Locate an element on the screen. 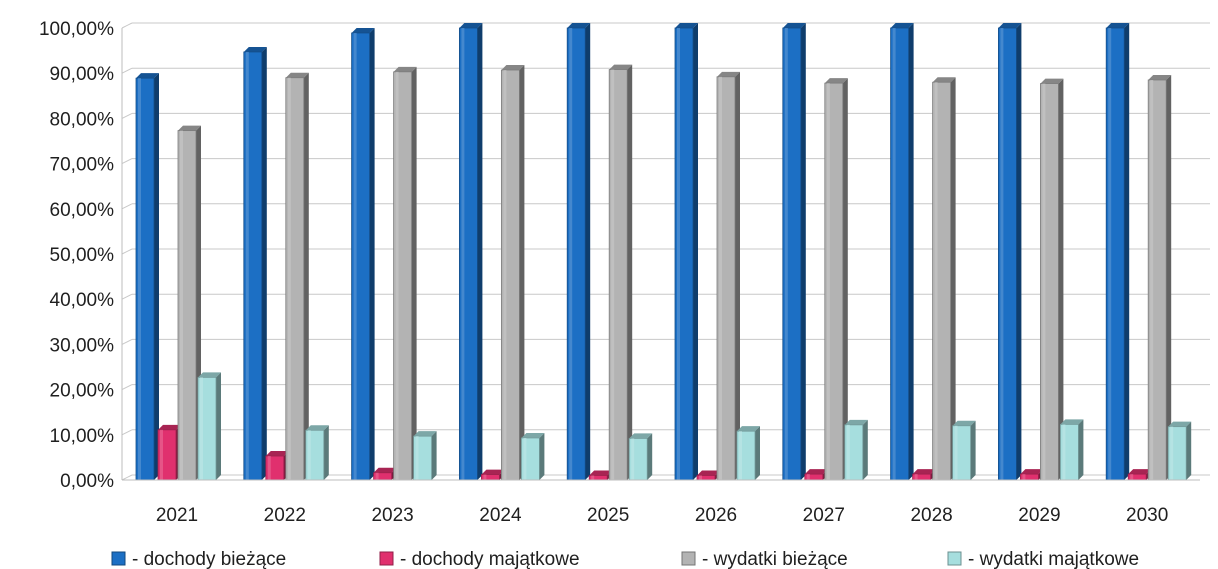 This screenshot has height=569, width=1218. x-tick-label: 2021 is located at coordinates (177, 515).